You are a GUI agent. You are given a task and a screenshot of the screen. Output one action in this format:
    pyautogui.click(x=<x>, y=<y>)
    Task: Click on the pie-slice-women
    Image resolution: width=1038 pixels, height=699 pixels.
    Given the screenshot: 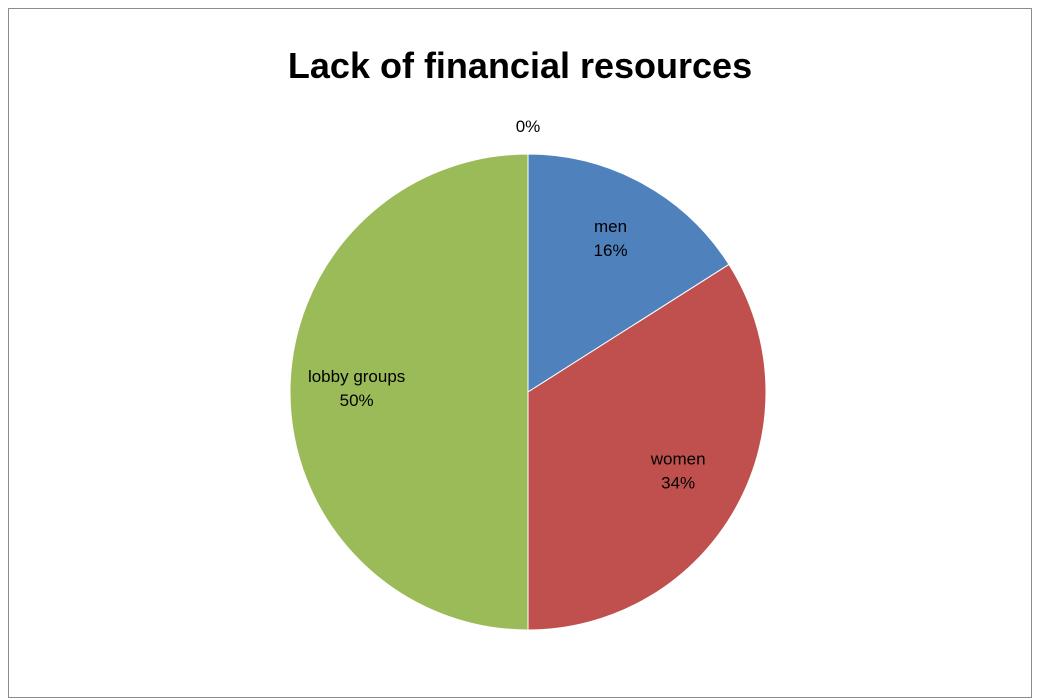 What is the action you would take?
    pyautogui.click(x=647, y=447)
    